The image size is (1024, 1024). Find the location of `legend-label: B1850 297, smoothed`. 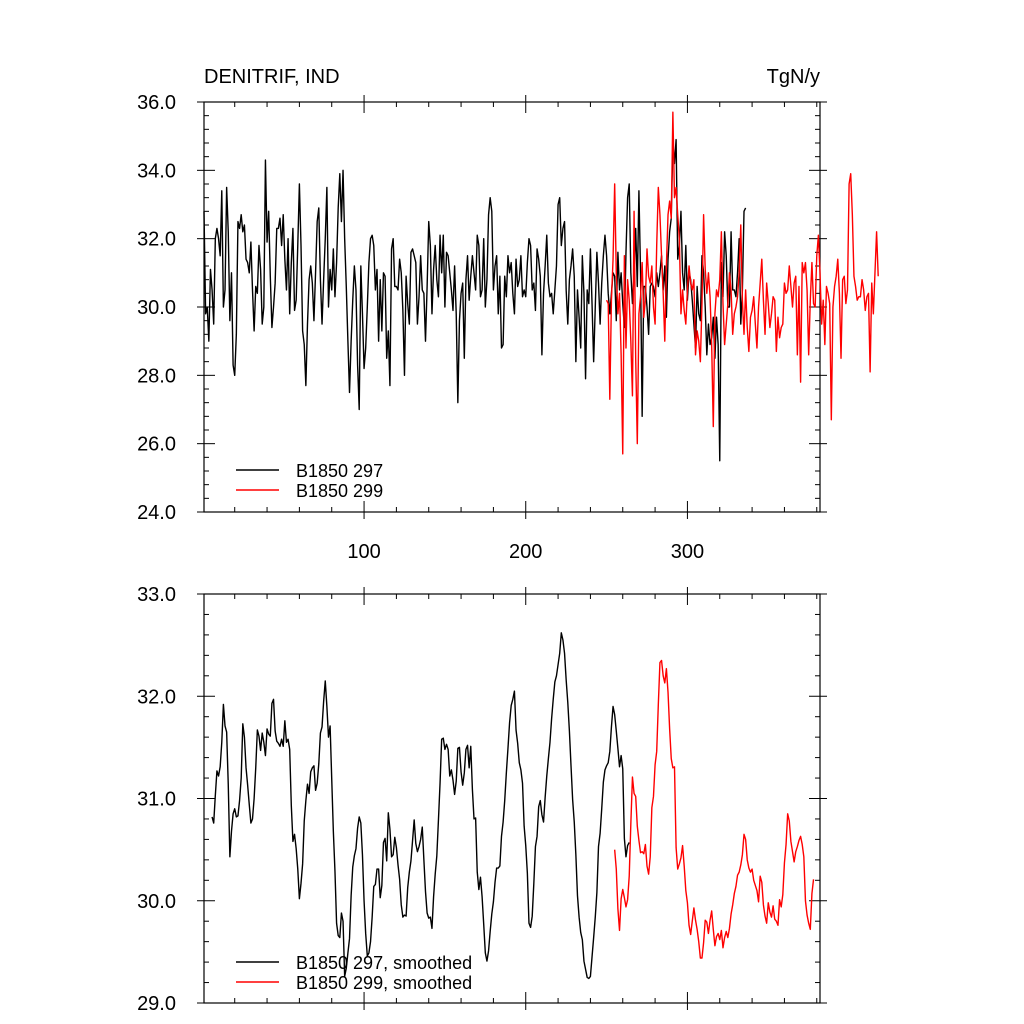

legend-label: B1850 297, smoothed is located at coordinates (384, 963).